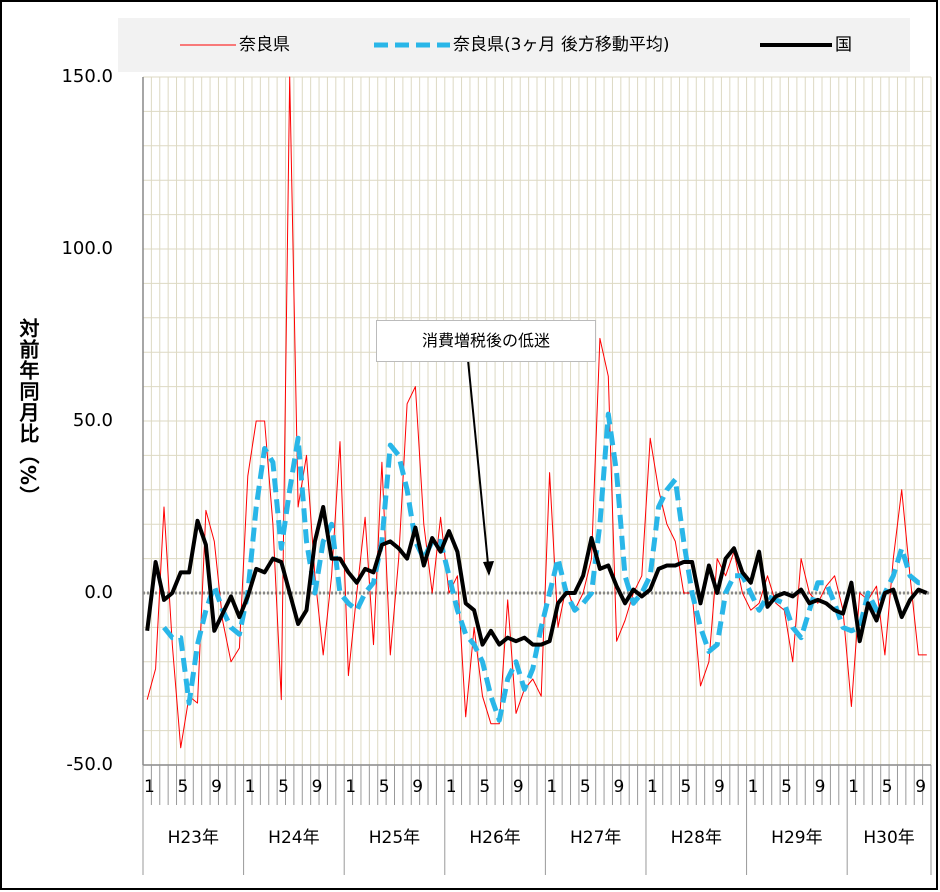 The height and width of the screenshot is (892, 940). I want to click on y-tick-label: 150.0, so click(87, 76).